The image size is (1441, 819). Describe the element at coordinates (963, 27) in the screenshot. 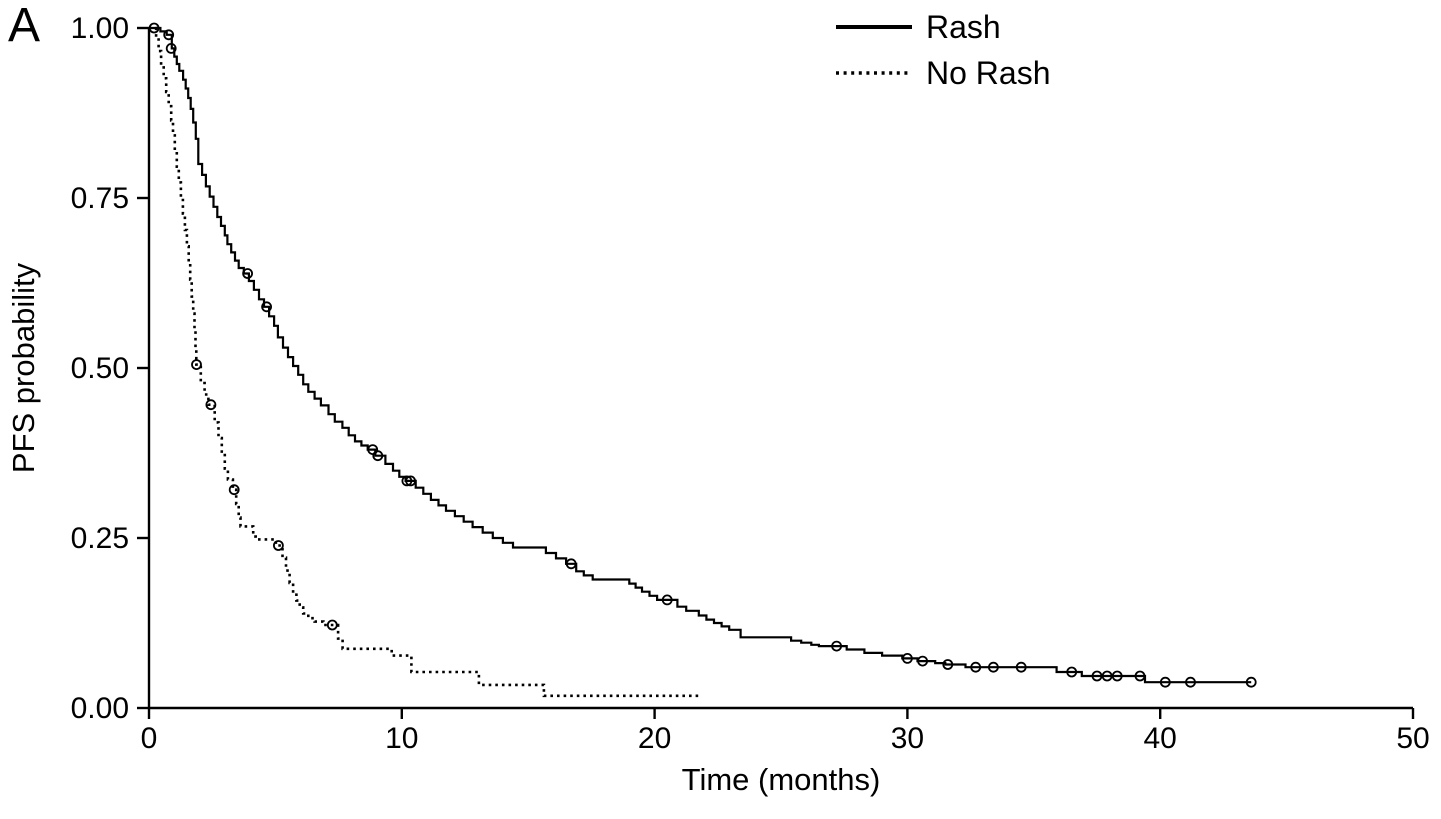

I see `legend-rash-label: Rash` at that location.